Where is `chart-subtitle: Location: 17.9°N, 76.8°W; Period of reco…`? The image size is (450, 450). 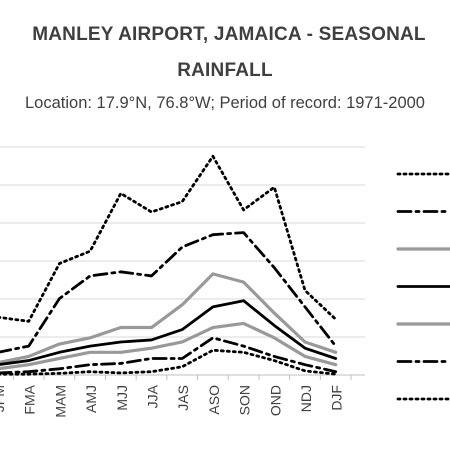
chart-subtitle: Location: 17.9°N, 76.8°W; Period of reco… is located at coordinates (225, 103).